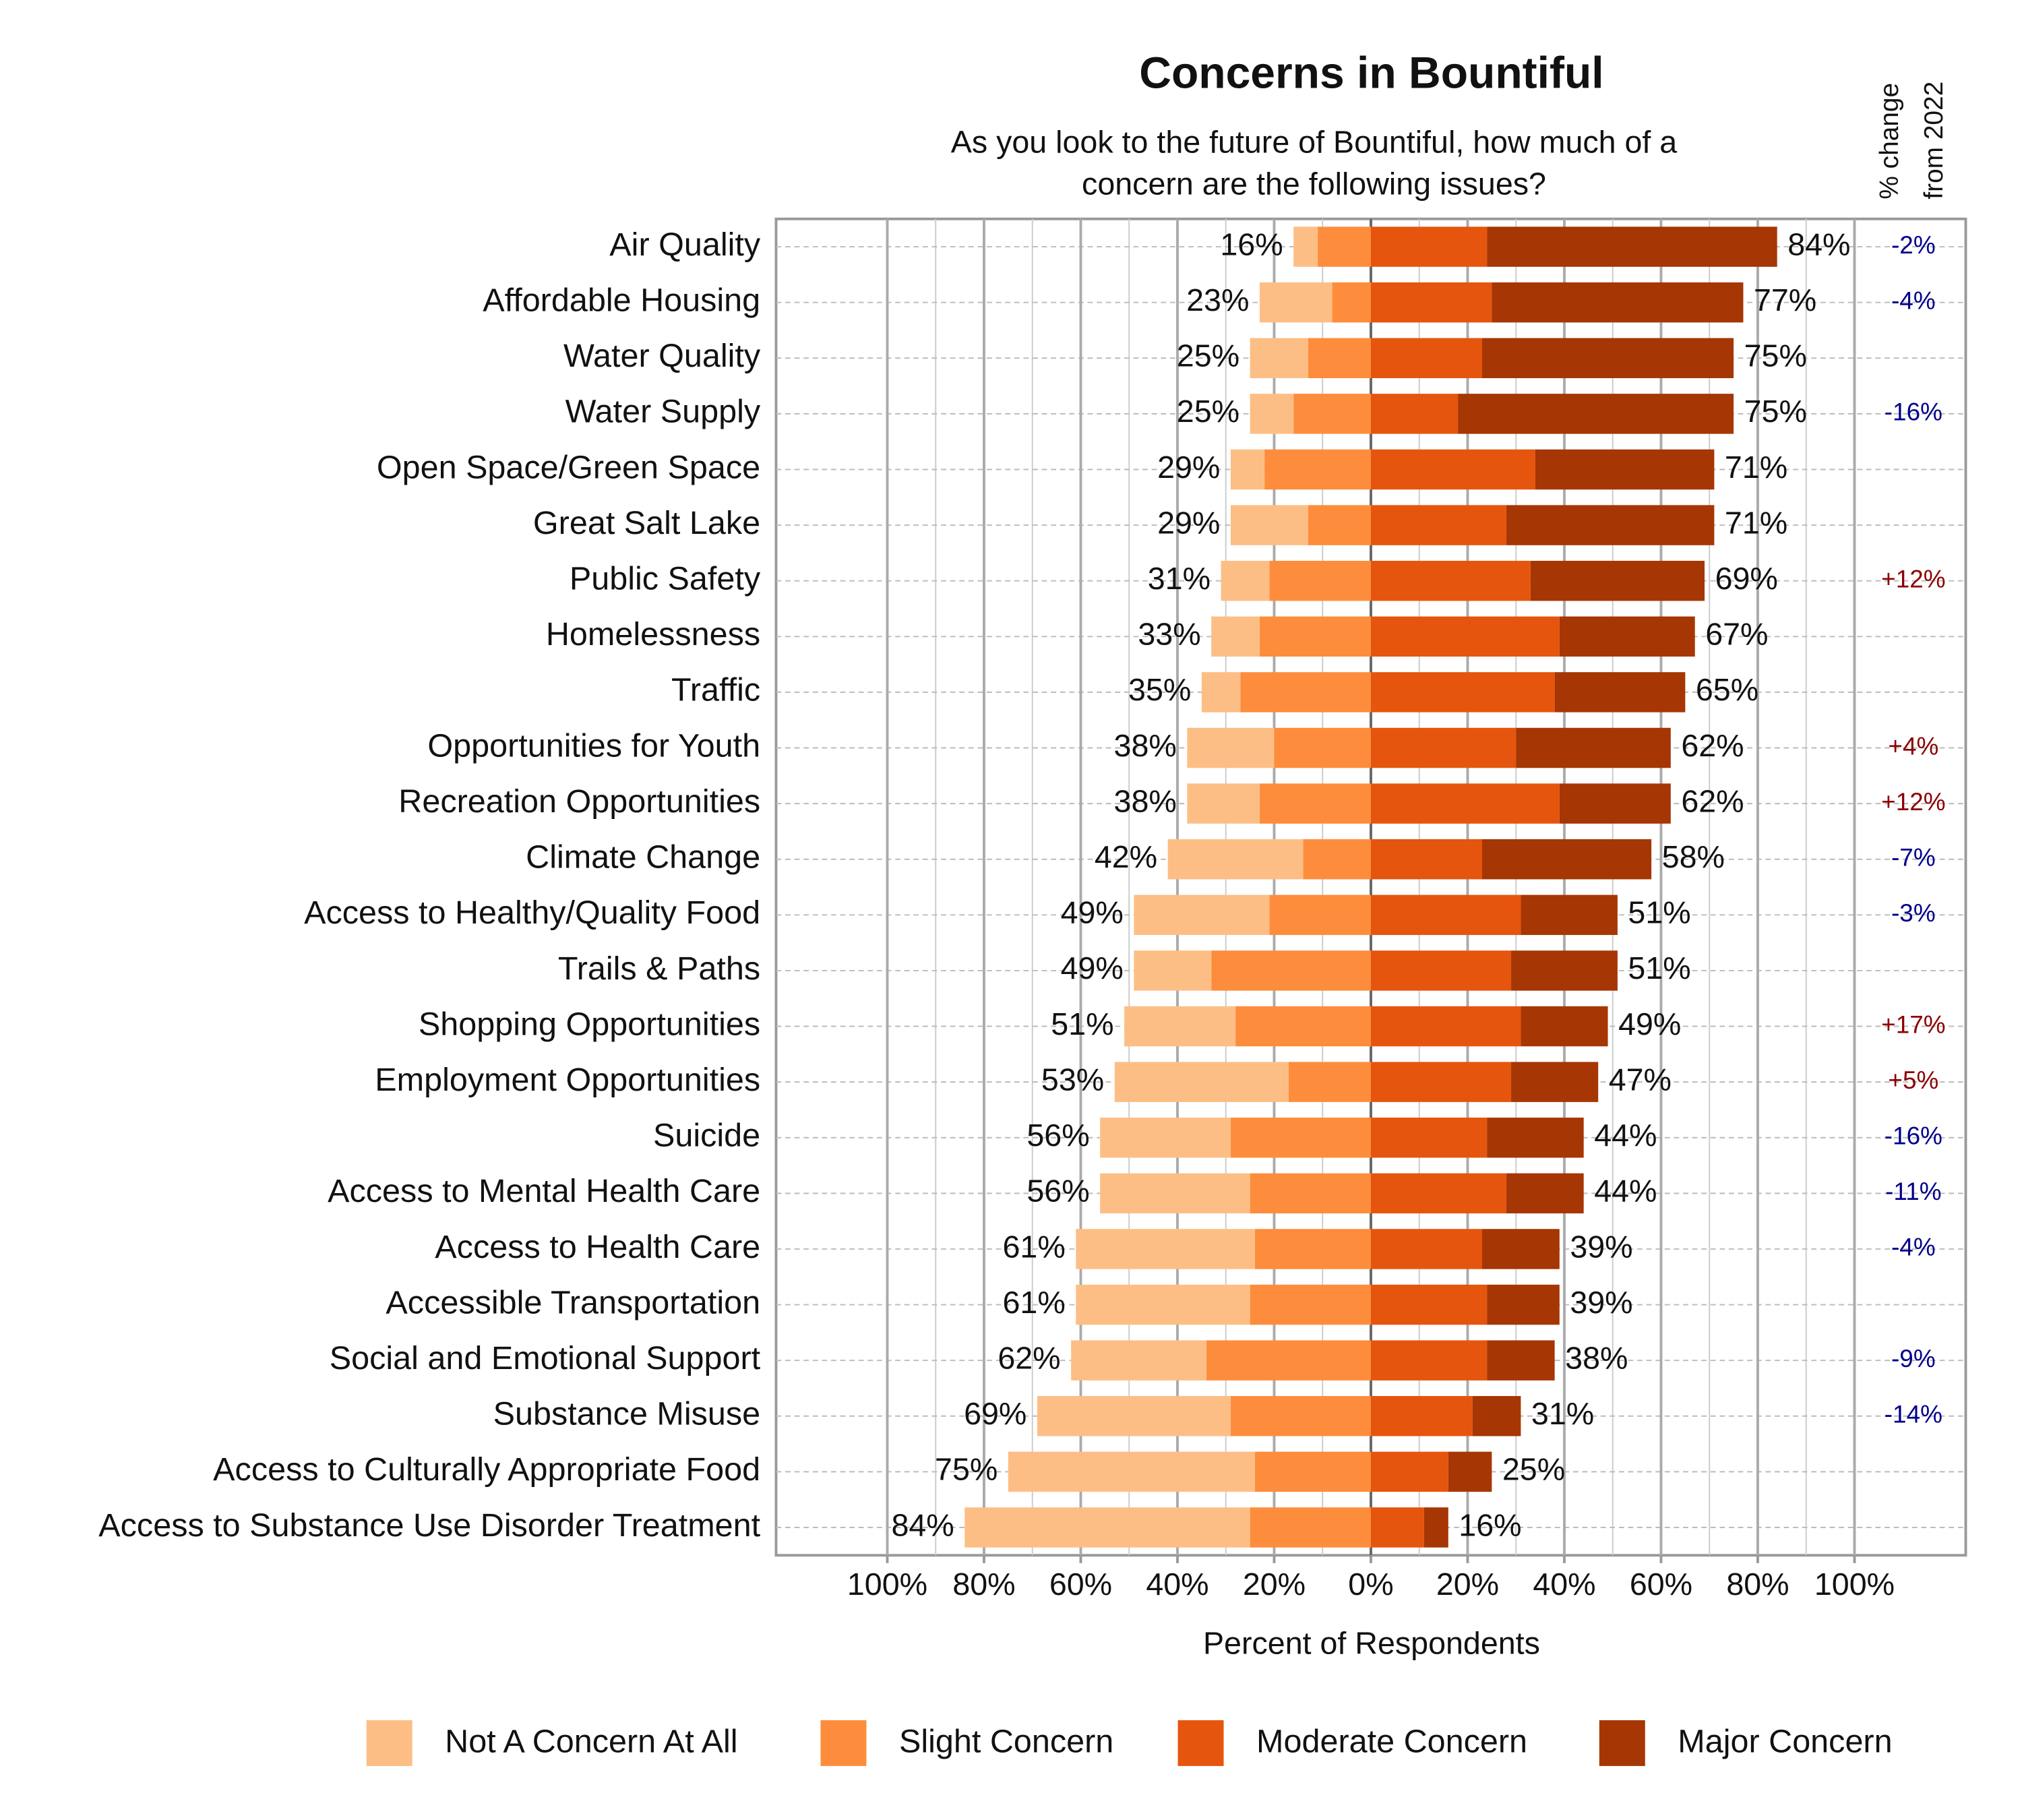  I want to click on right-total-label: 49%, so click(1649, 1024).